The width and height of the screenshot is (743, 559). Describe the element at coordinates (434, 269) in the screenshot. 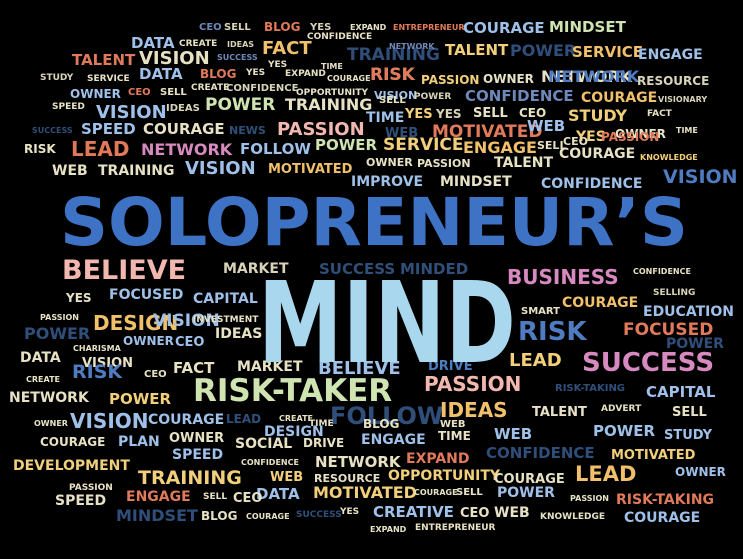

I see `cloud-word-minded: MINDED` at that location.